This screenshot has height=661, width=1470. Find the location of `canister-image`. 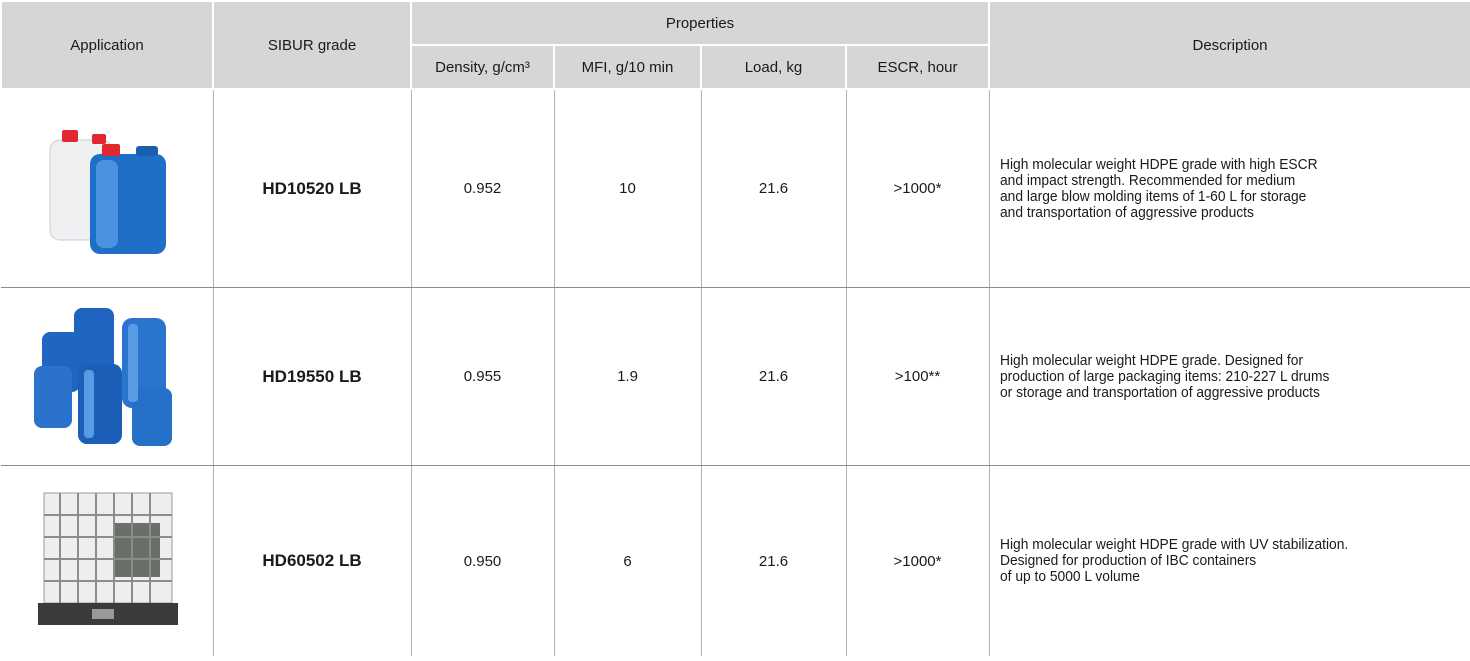

canister-image is located at coordinates (107, 191).